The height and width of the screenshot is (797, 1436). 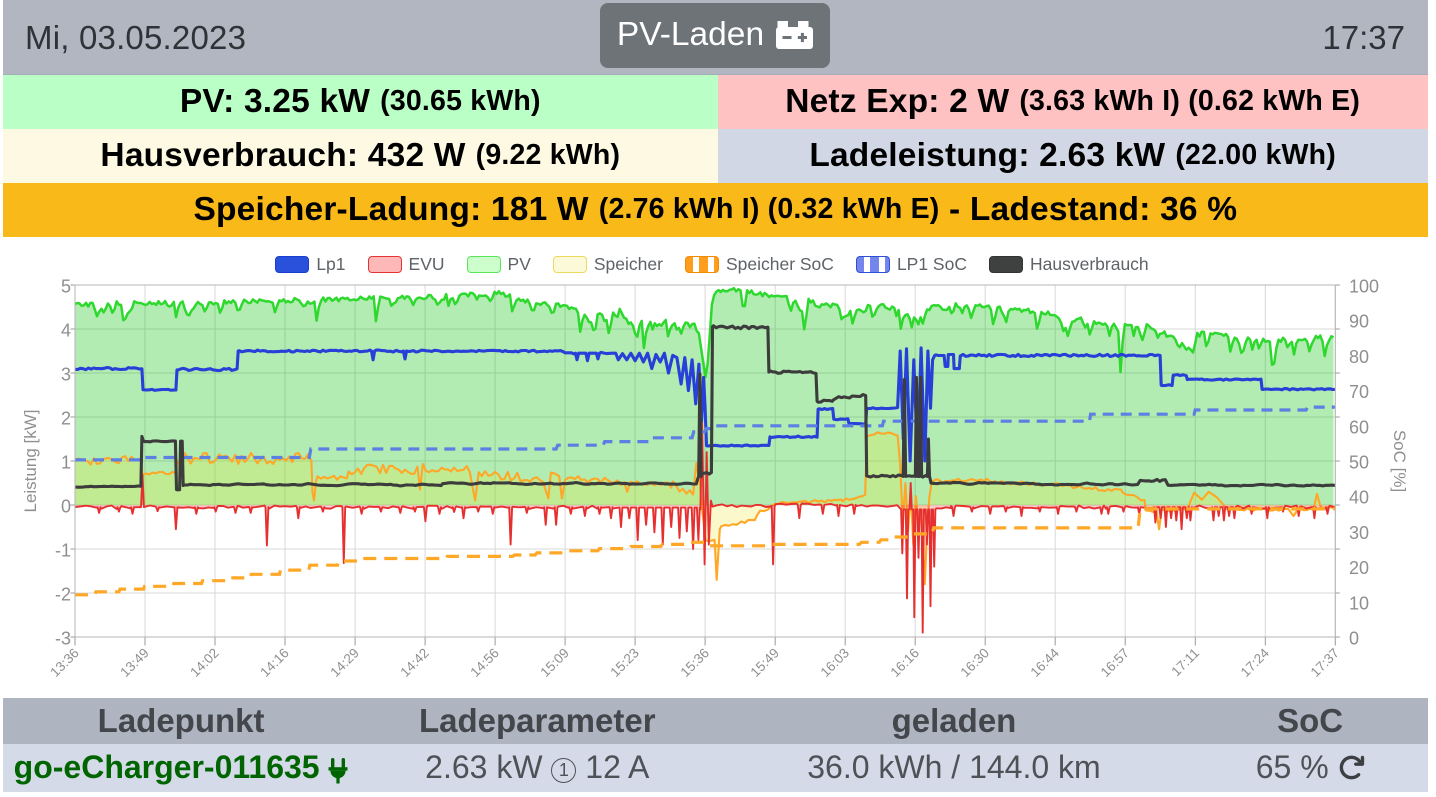 What do you see at coordinates (414, 662) in the screenshot?
I see `svg-text: 14:42` at bounding box center [414, 662].